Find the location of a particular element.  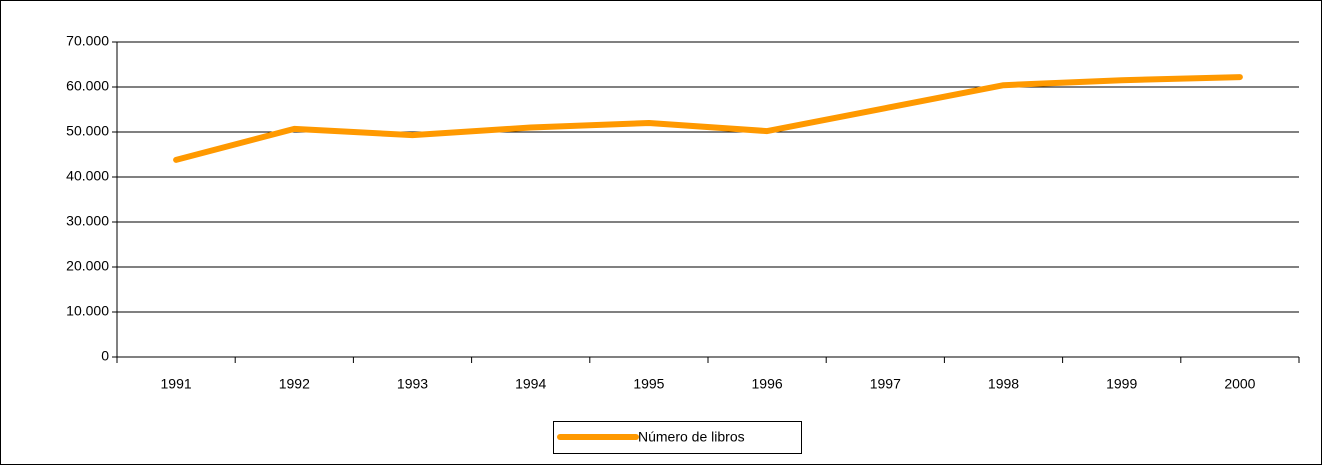

y-tick-label: 0 is located at coordinates (105, 356).